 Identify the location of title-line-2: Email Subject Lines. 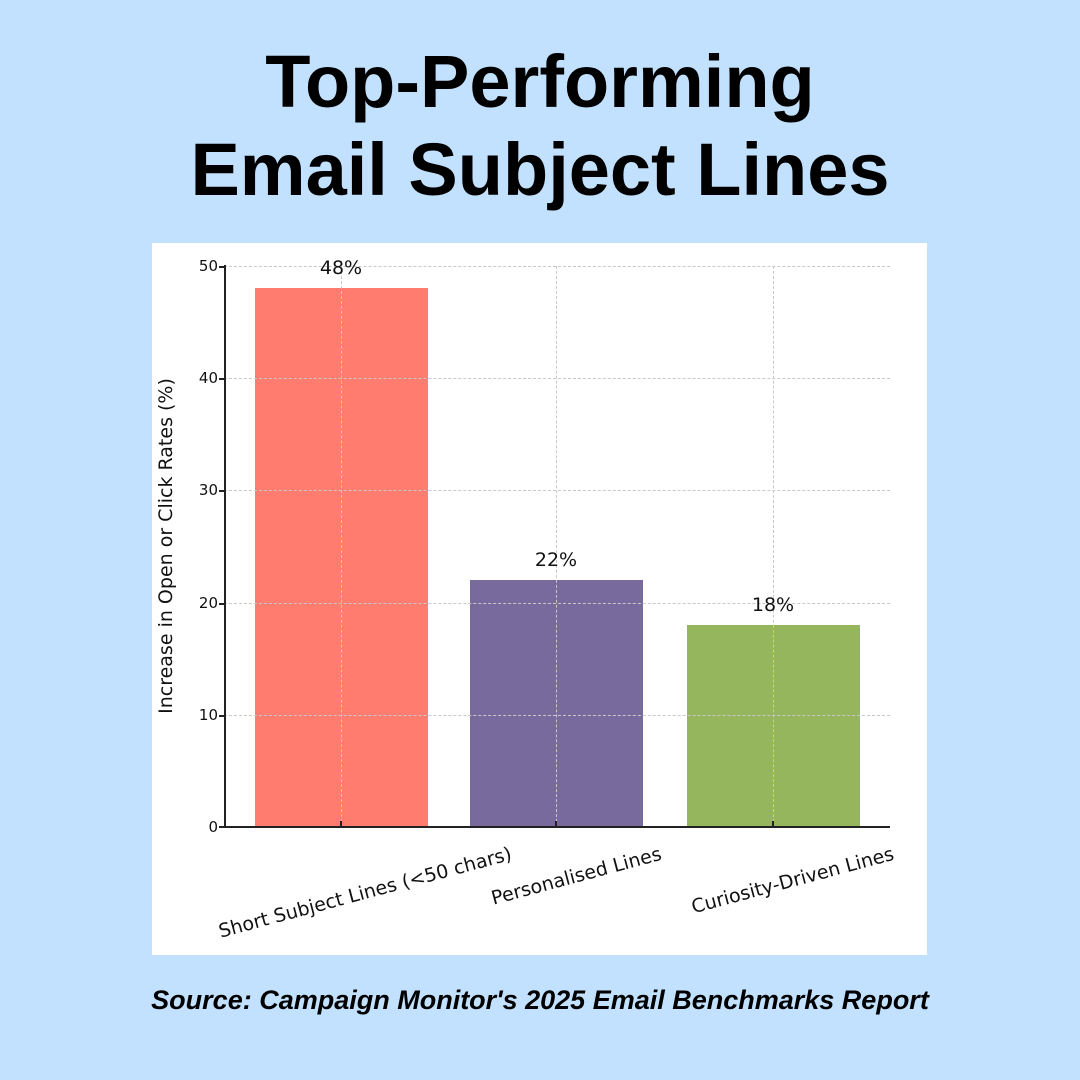
(540, 169).